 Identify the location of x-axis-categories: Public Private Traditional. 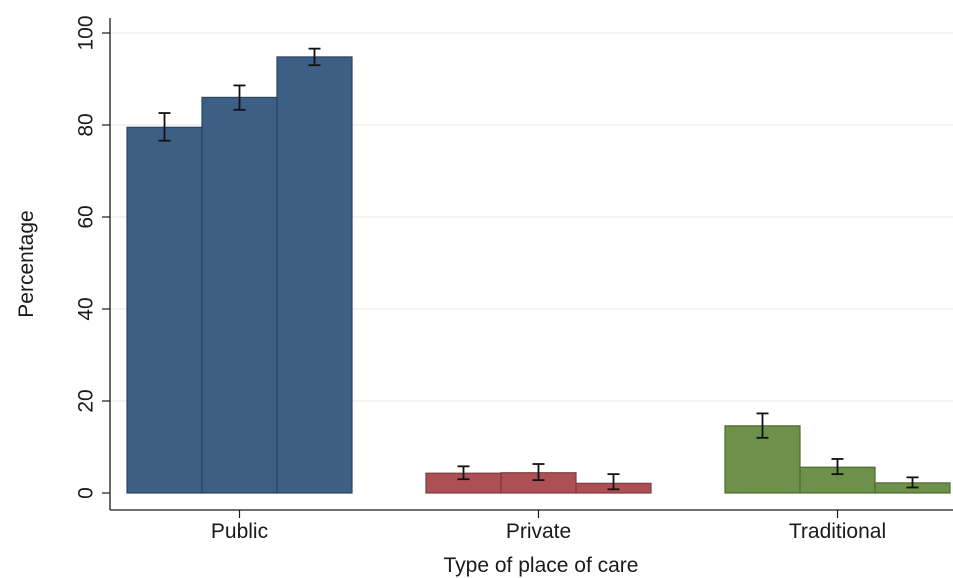
(548, 526).